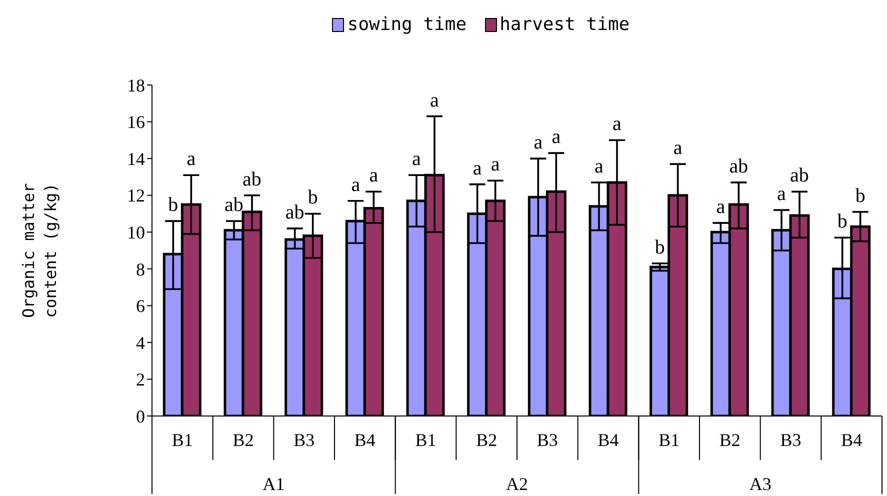 Image resolution: width=887 pixels, height=496 pixels. Describe the element at coordinates (136, 122) in the screenshot. I see `y-tick-label: 16` at that location.